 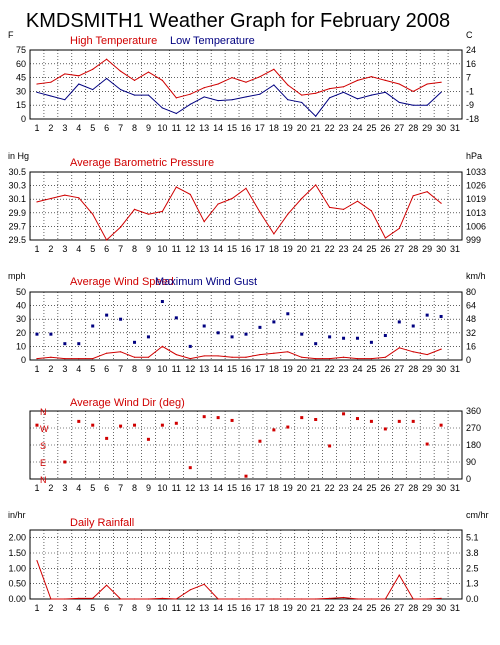 What do you see at coordinates (469, 35) in the screenshot?
I see `y2-unit-label: C` at bounding box center [469, 35].